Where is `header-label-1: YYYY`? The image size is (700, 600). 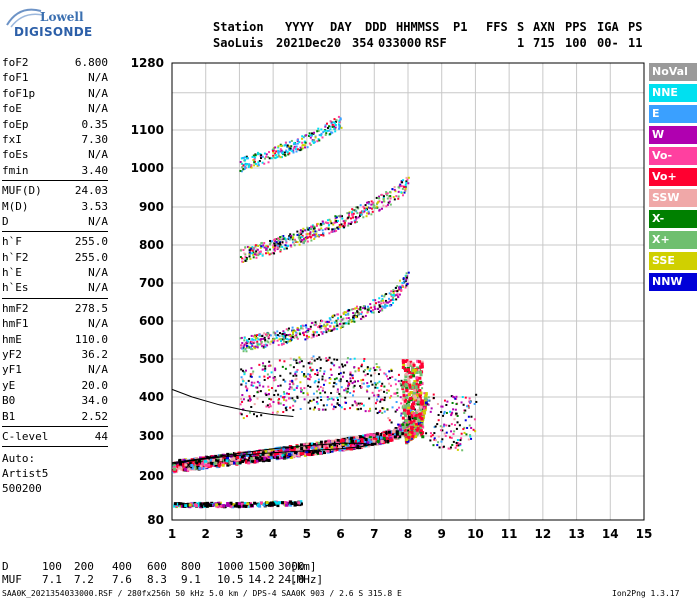
header-label-1: YYYY is located at coordinates (299, 27).